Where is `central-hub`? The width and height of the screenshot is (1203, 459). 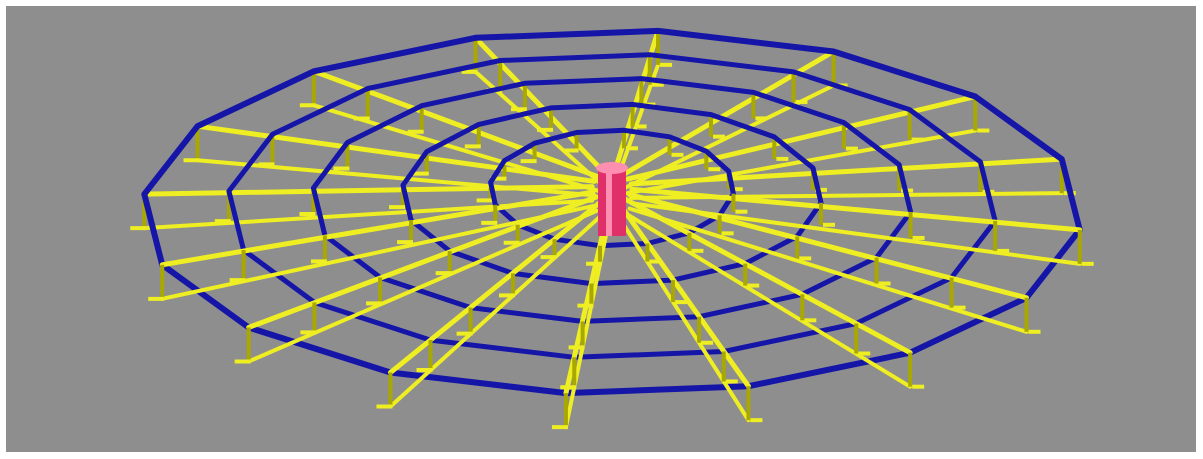 central-hub is located at coordinates (612, 199).